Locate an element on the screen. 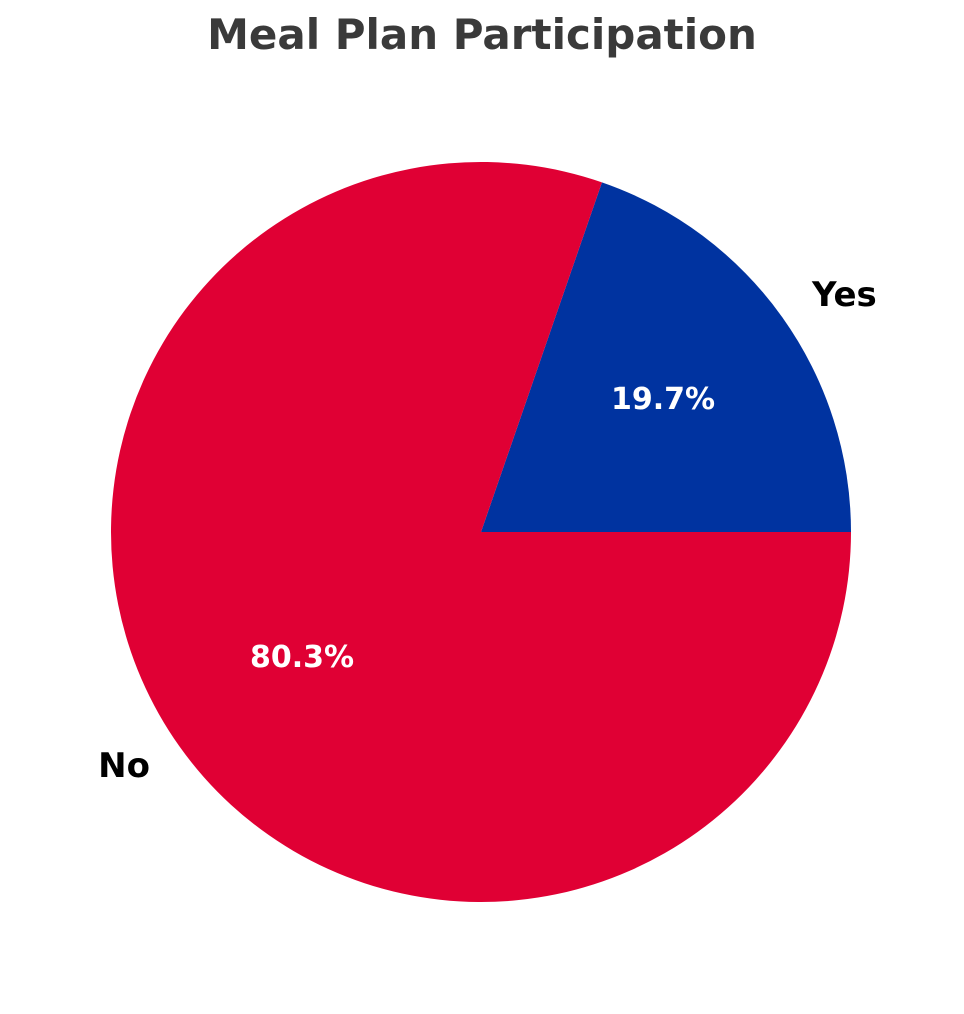 The width and height of the screenshot is (964, 1014). pct-label-yes: 19.7% is located at coordinates (663, 399).